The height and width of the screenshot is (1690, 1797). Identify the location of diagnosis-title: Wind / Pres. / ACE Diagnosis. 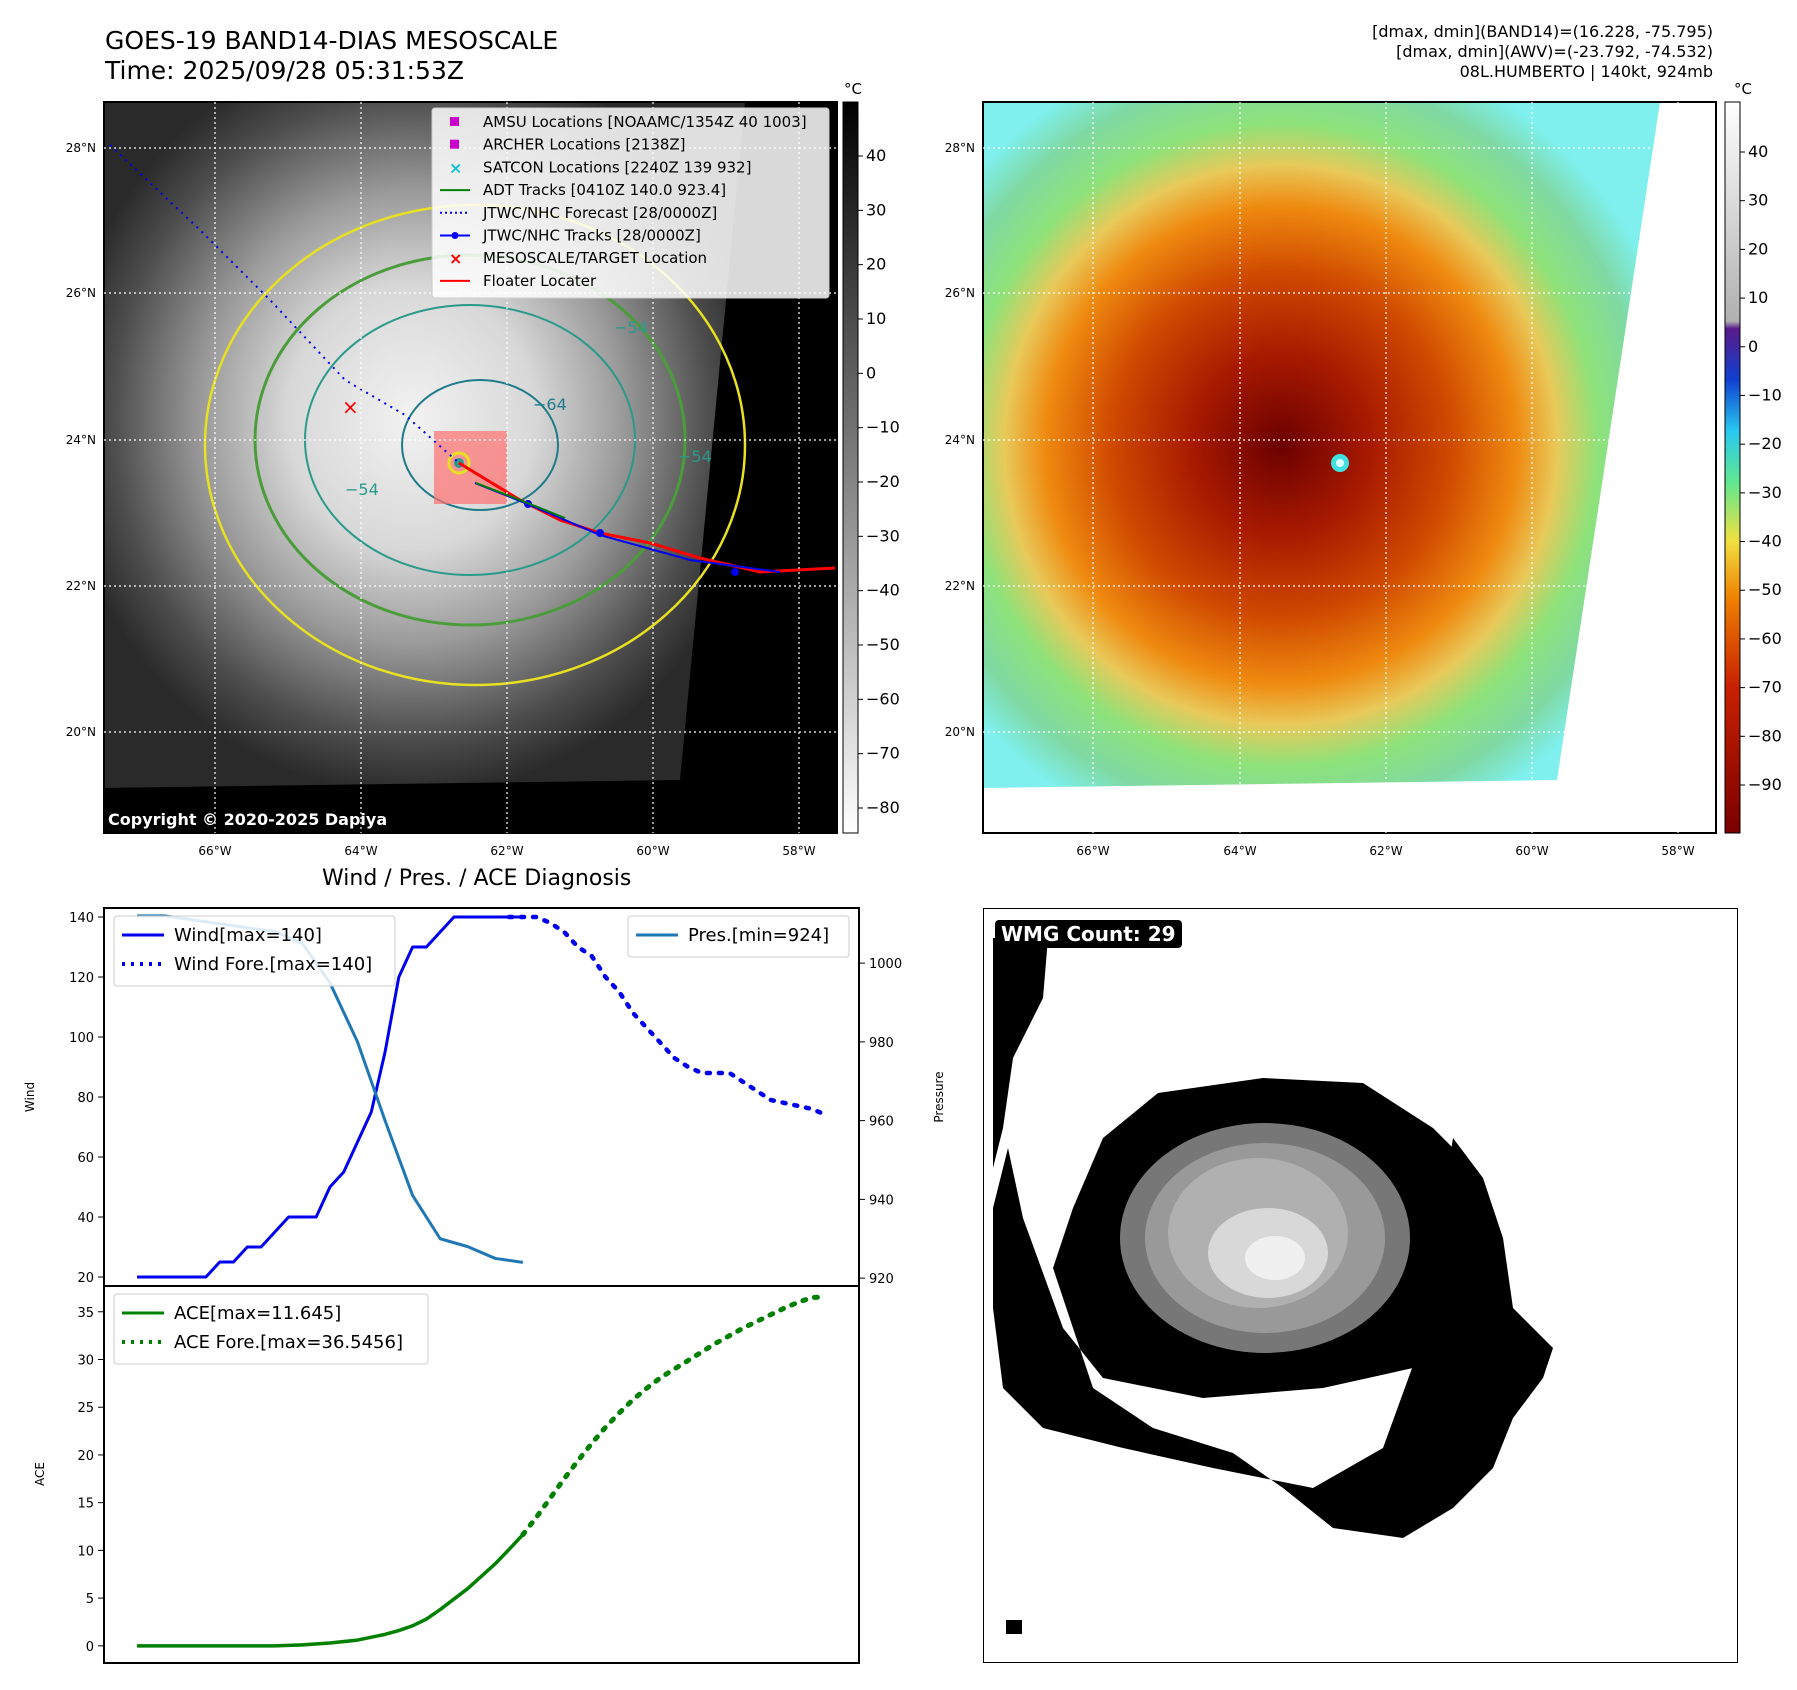
(477, 878).